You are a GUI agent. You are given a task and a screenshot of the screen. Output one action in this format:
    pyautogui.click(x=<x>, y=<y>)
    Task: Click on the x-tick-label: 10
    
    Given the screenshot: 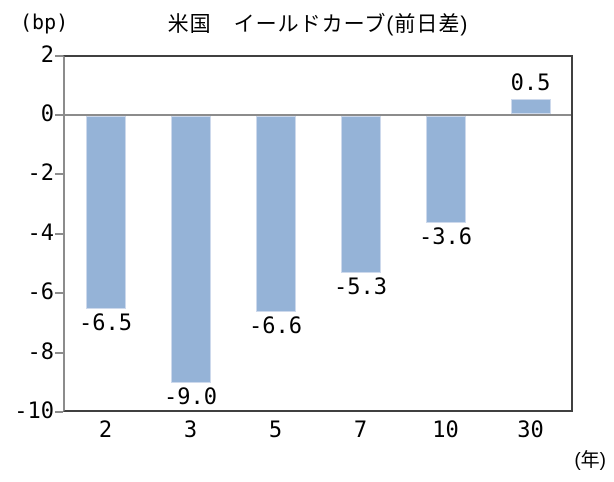 What is the action you would take?
    pyautogui.click(x=445, y=430)
    